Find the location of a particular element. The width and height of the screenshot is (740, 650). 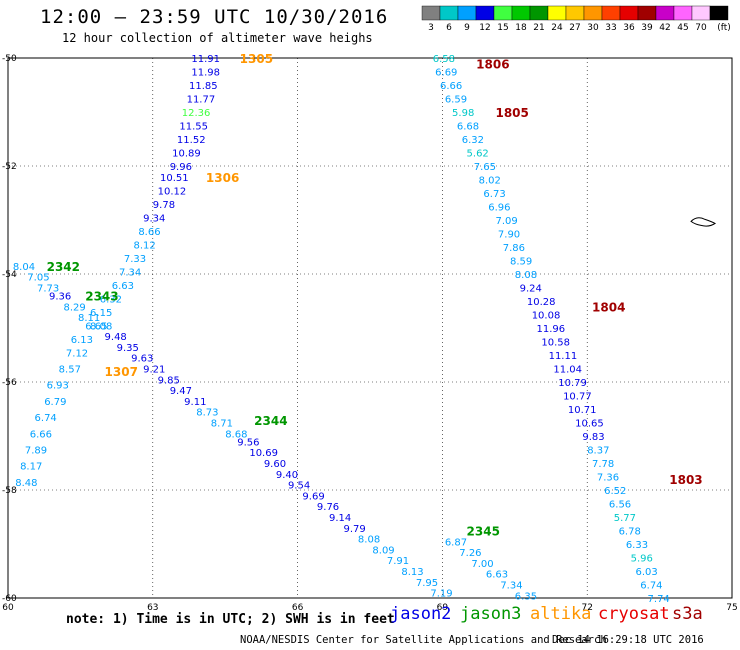

satellite-legend-jason3: jason3 is located at coordinates (491, 614).